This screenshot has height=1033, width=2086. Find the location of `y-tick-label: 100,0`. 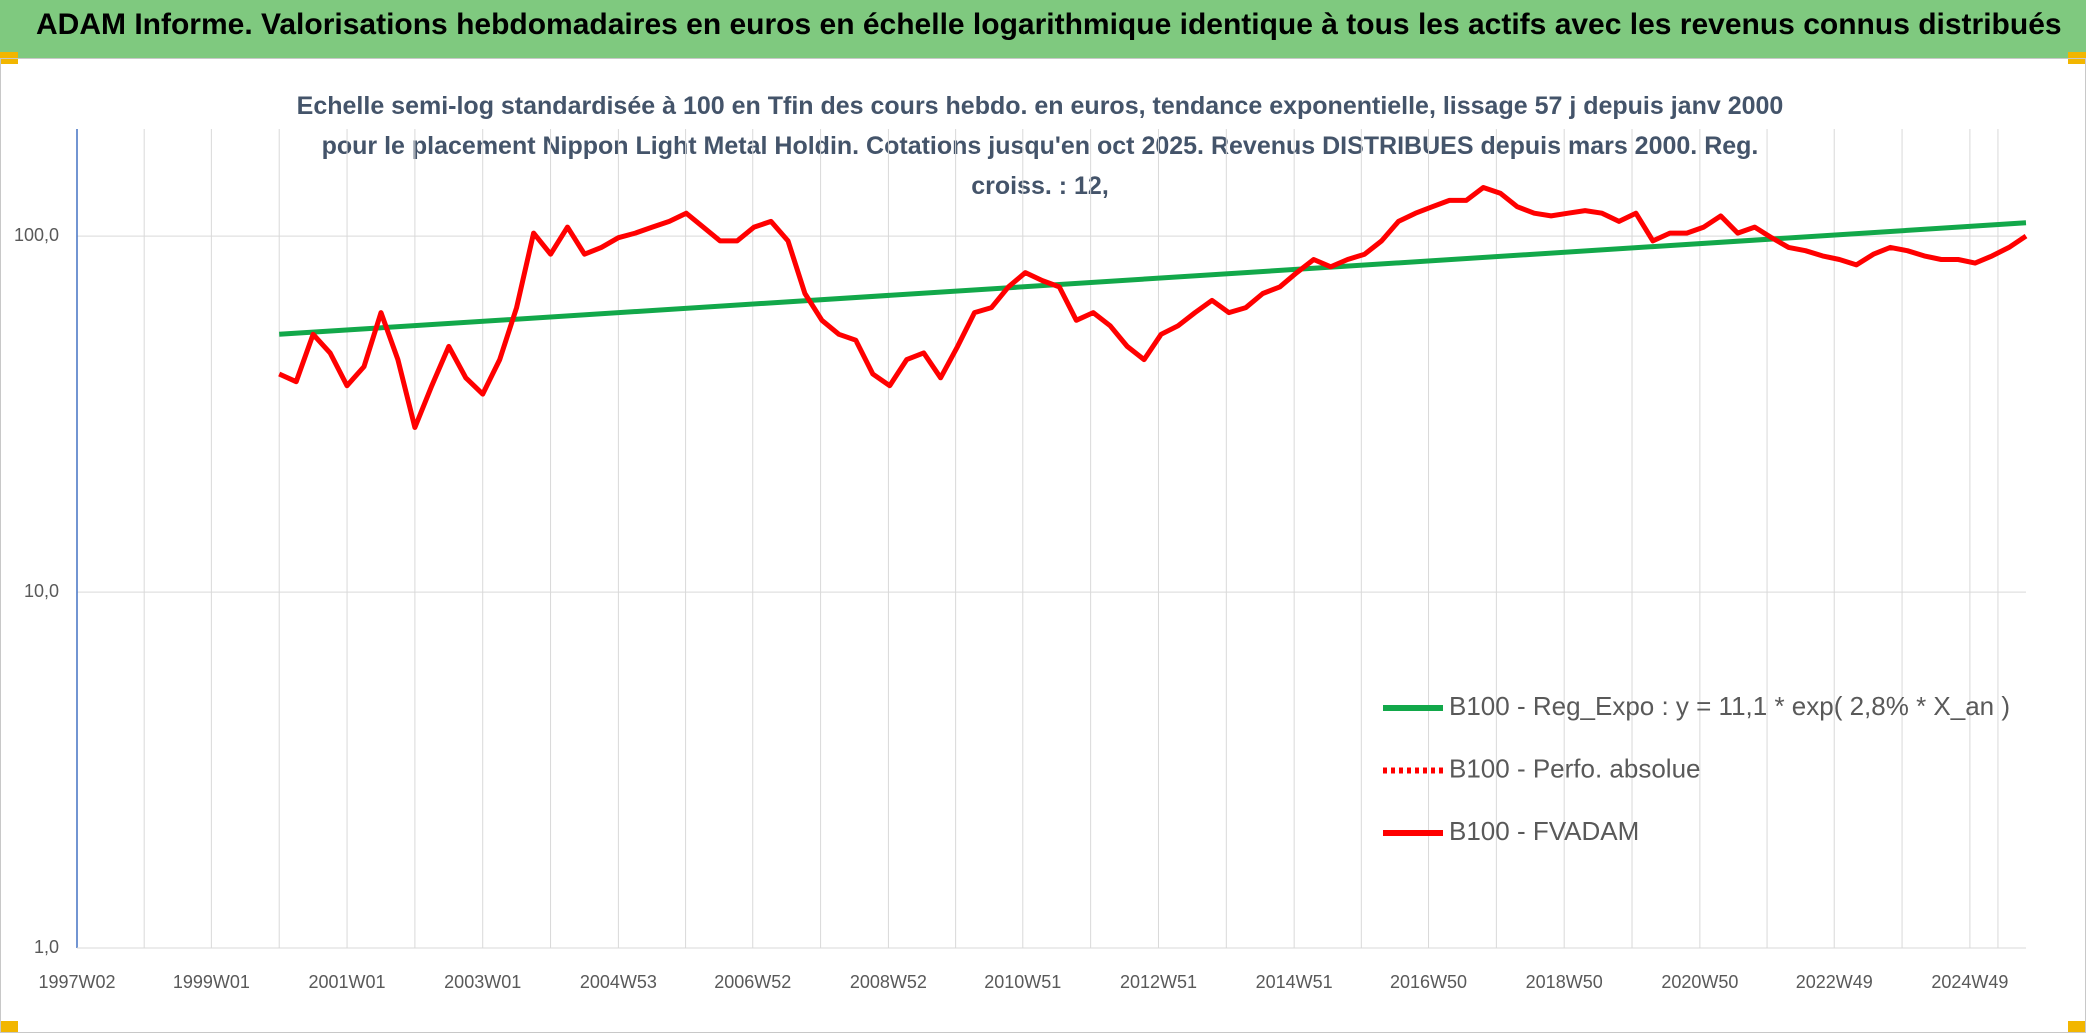

y-tick-label: 100,0 is located at coordinates (36, 235).